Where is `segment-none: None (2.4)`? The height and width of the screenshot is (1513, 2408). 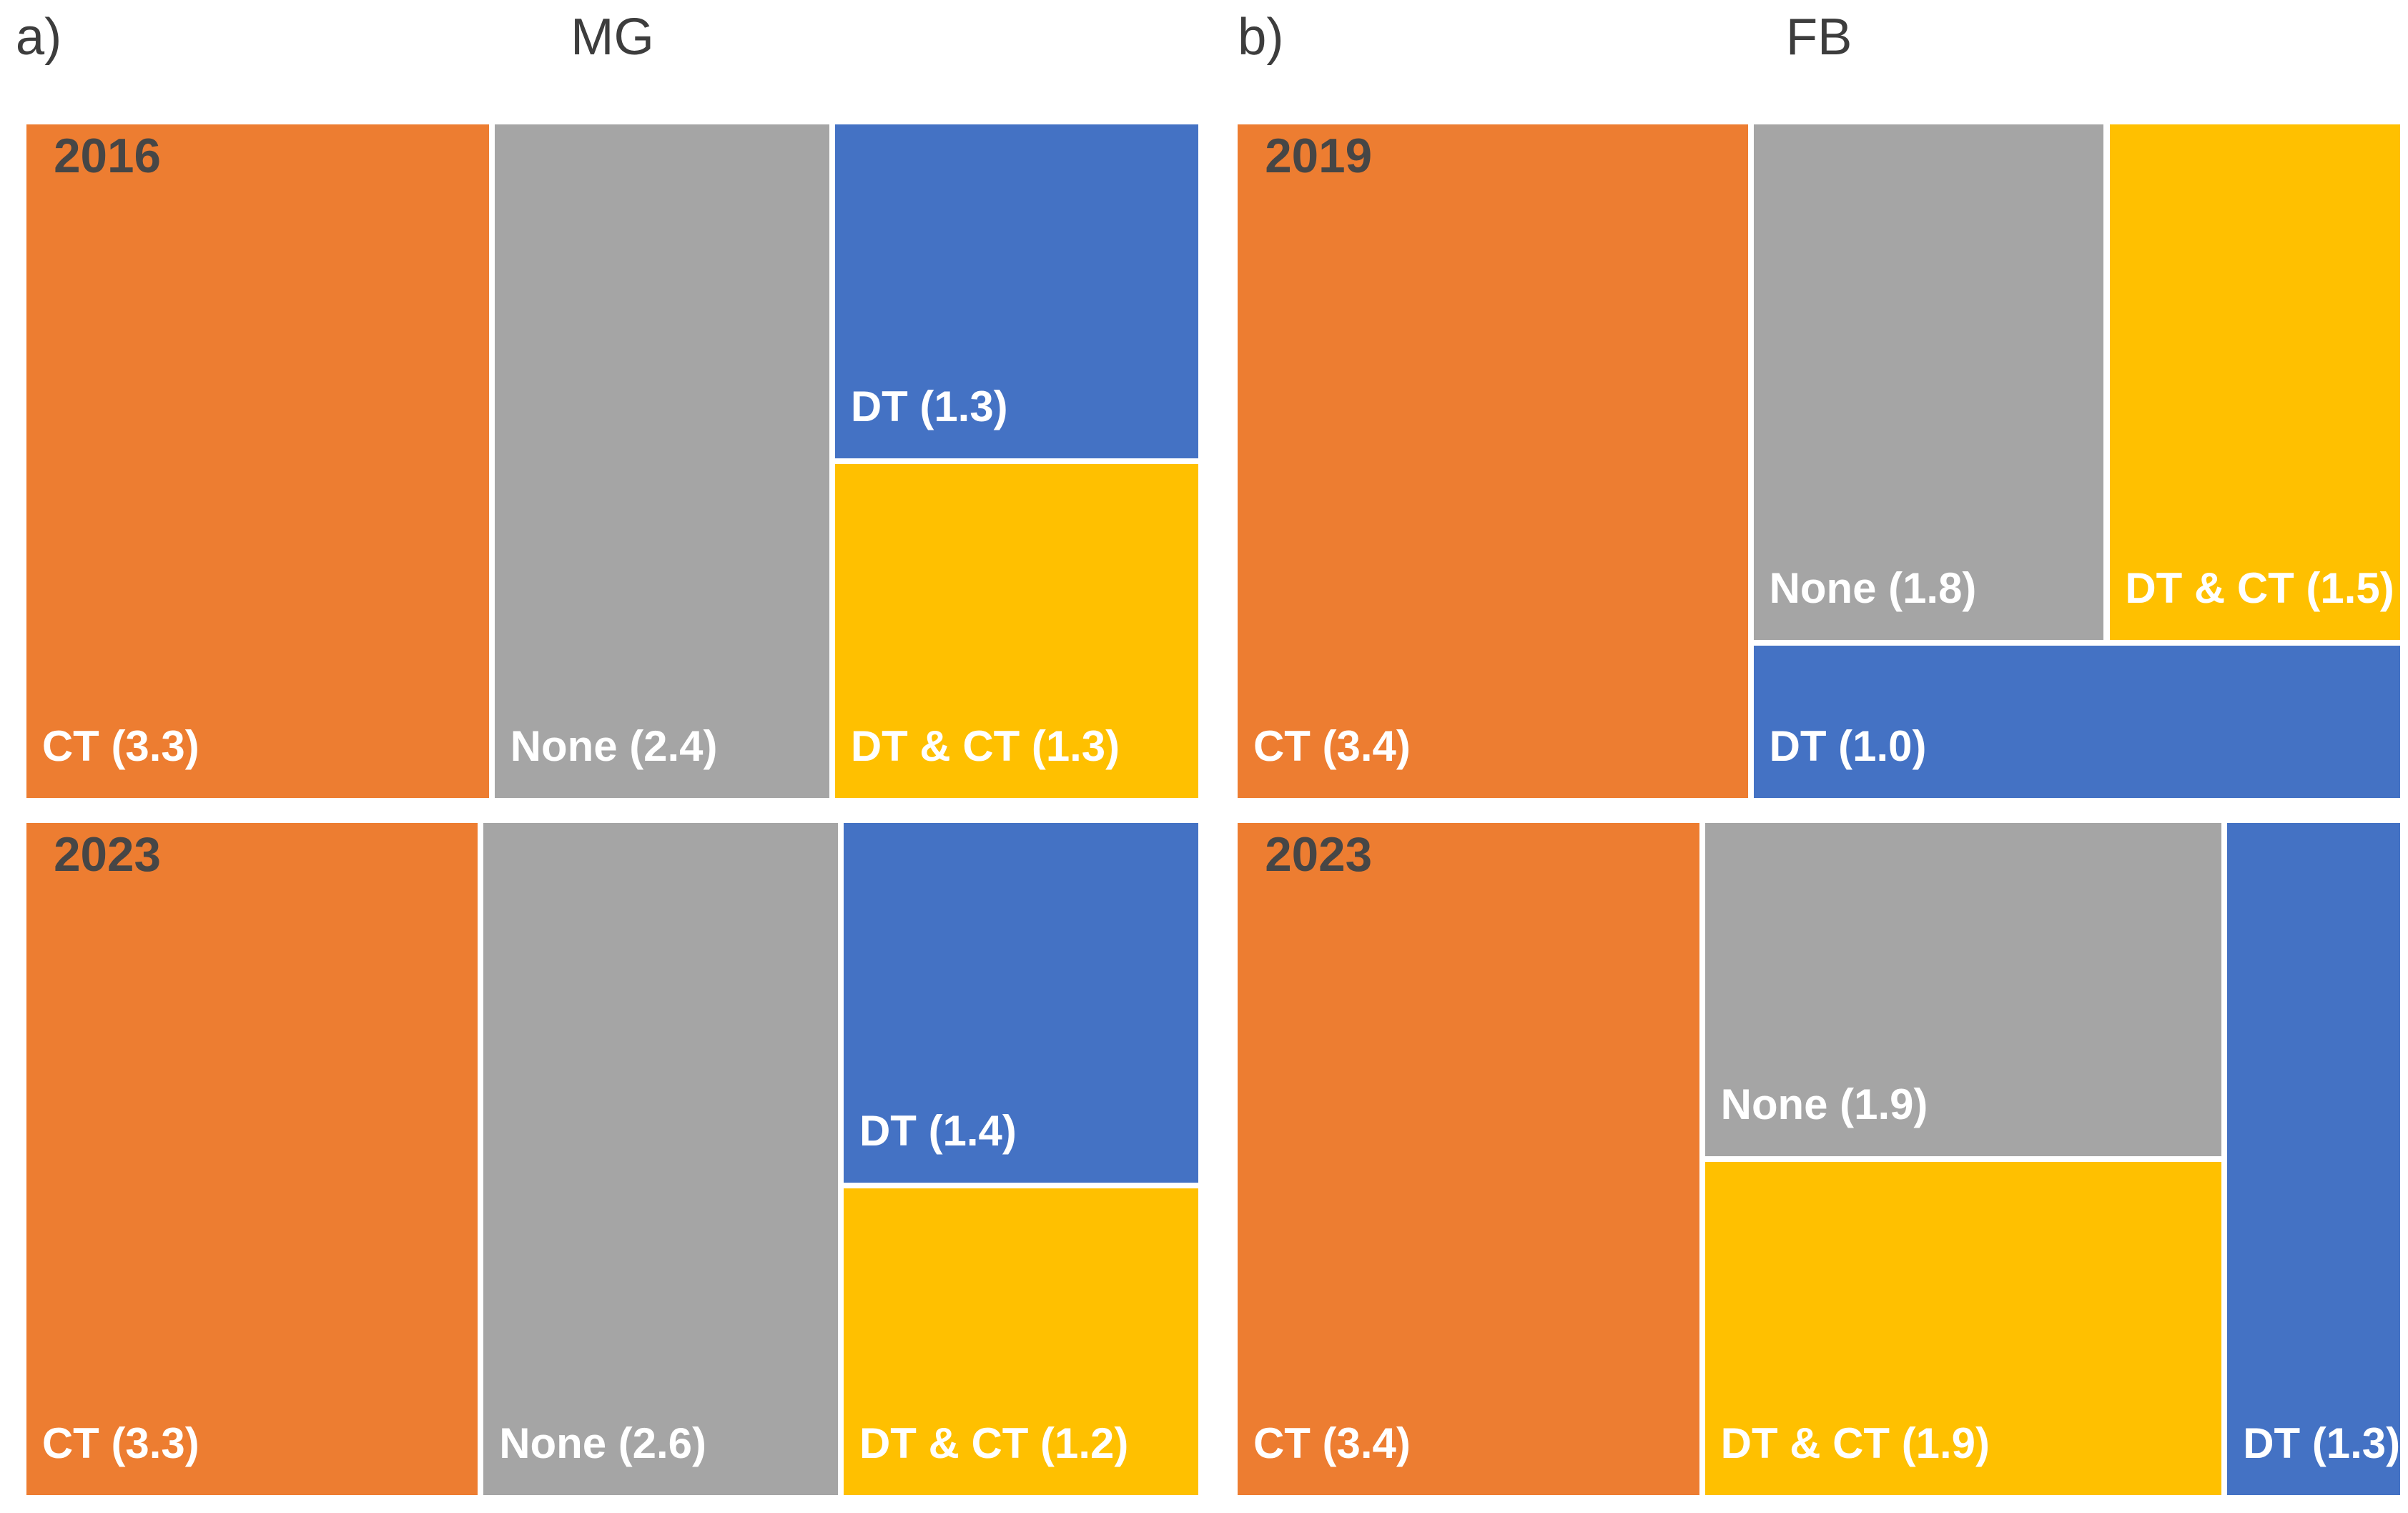
segment-none: None (2.4) is located at coordinates (662, 461).